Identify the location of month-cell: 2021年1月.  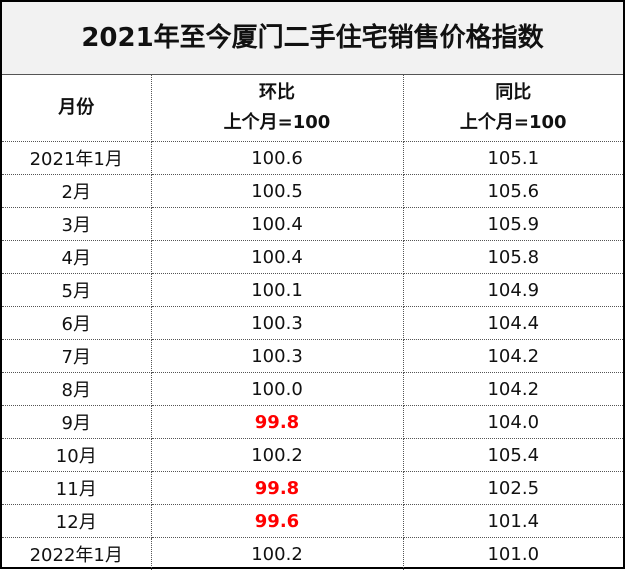
(76, 158).